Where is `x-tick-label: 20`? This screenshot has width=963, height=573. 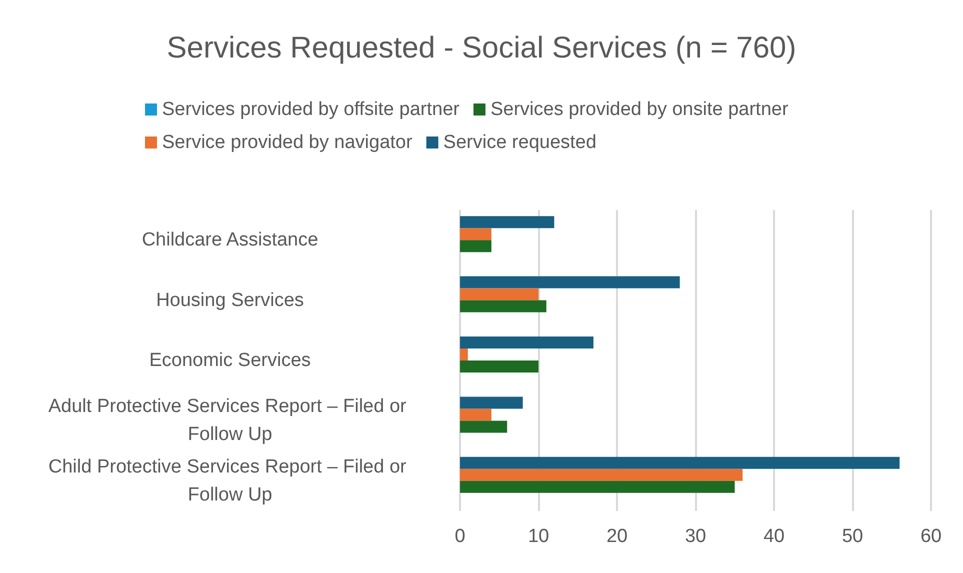
x-tick-label: 20 is located at coordinates (617, 536).